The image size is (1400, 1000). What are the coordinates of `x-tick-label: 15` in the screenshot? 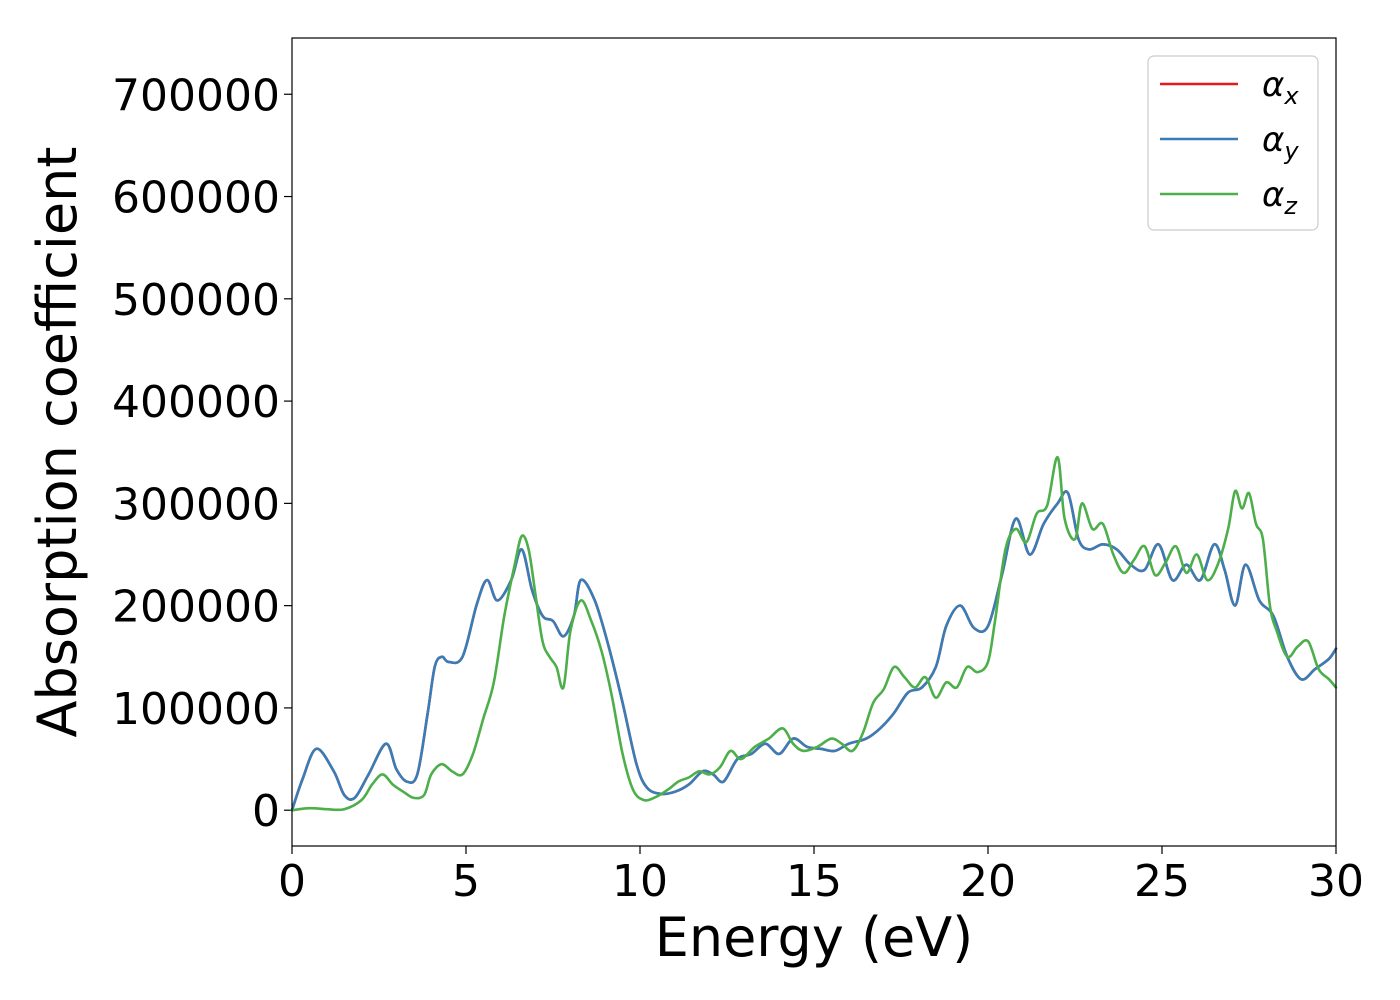 It's located at (814, 881).